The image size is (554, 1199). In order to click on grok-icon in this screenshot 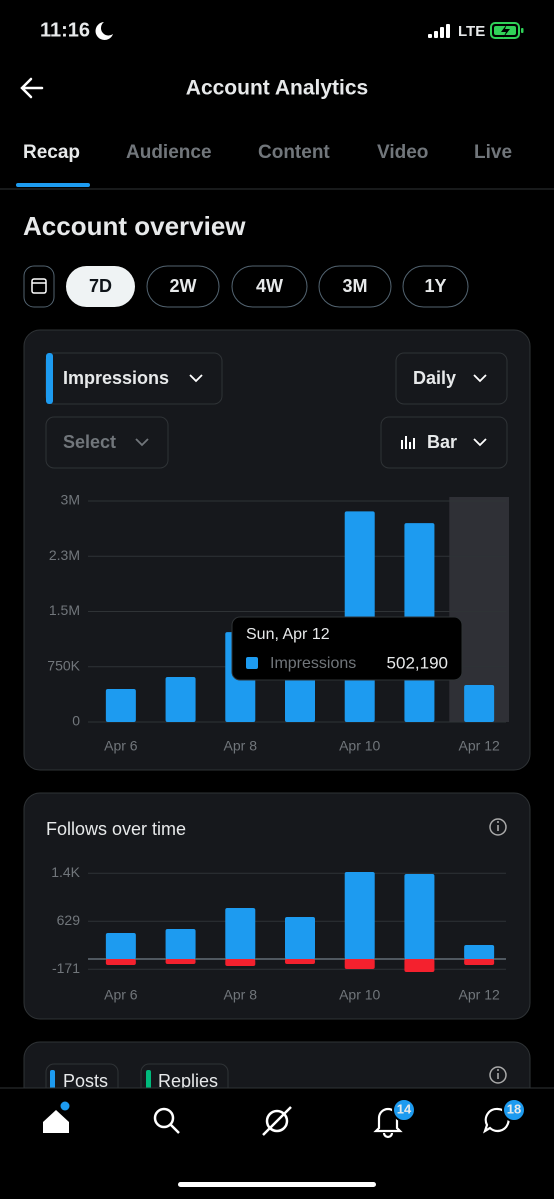, I will do `click(277, 1121)`.